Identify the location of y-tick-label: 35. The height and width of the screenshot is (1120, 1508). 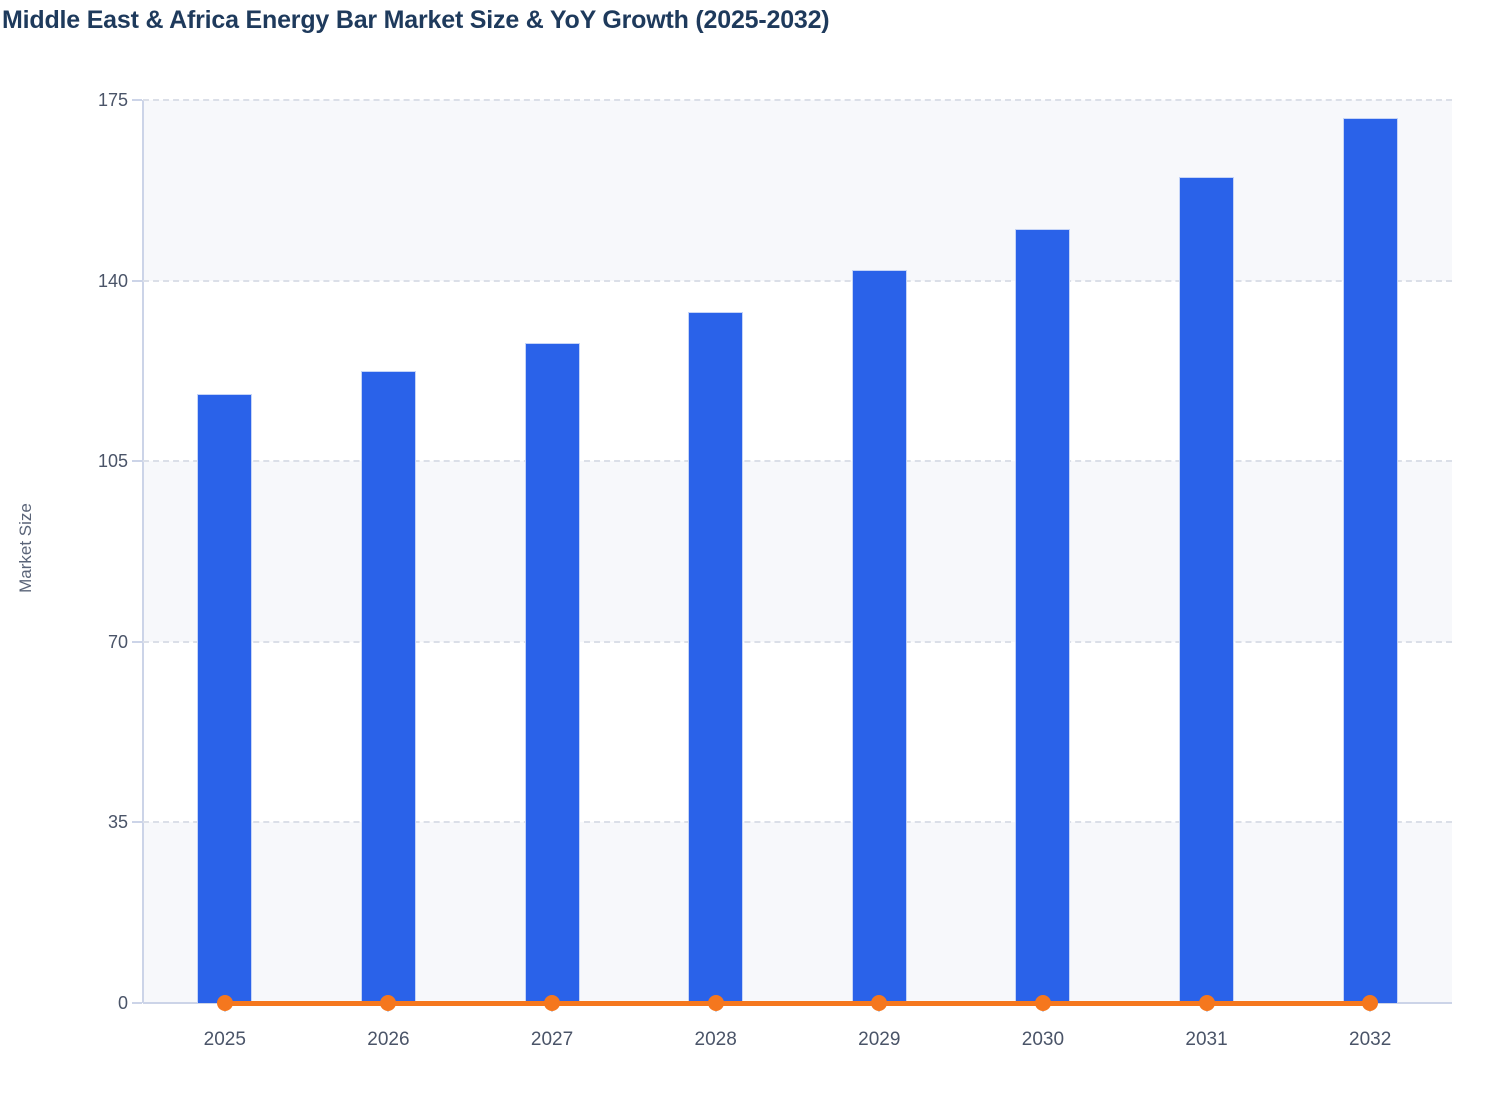
(117, 822).